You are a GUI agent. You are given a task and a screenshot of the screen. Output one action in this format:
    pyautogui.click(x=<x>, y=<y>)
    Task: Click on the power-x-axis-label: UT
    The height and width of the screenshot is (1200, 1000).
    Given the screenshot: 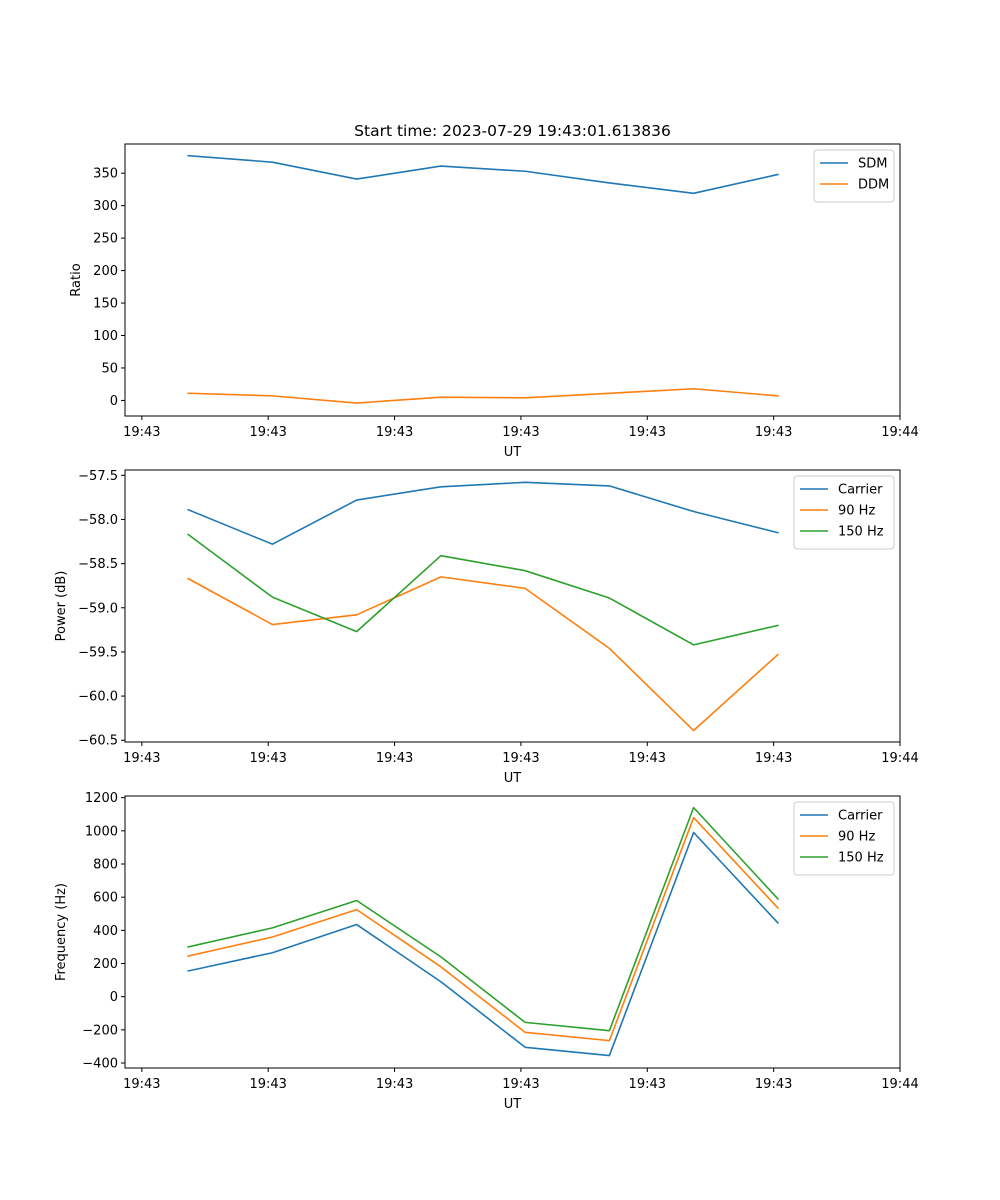 What is the action you would take?
    pyautogui.click(x=513, y=778)
    